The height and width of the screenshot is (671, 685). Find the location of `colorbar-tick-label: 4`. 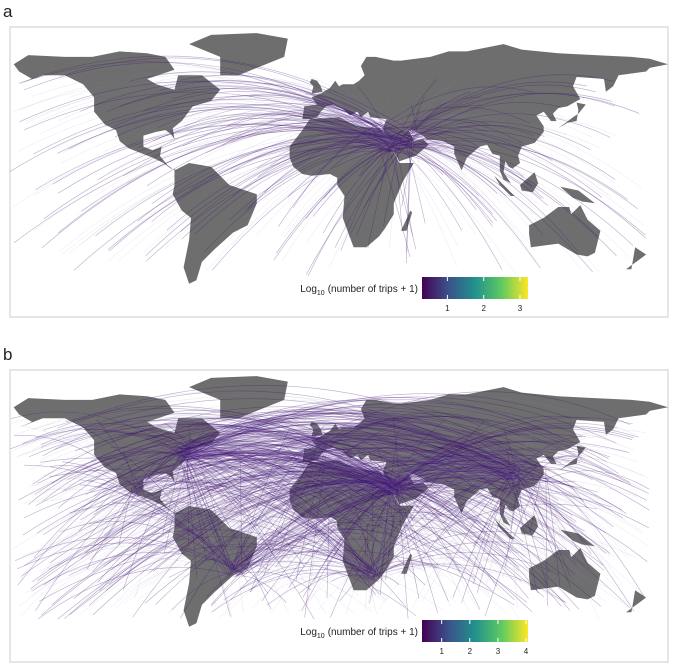

colorbar-tick-label: 4 is located at coordinates (526, 651).